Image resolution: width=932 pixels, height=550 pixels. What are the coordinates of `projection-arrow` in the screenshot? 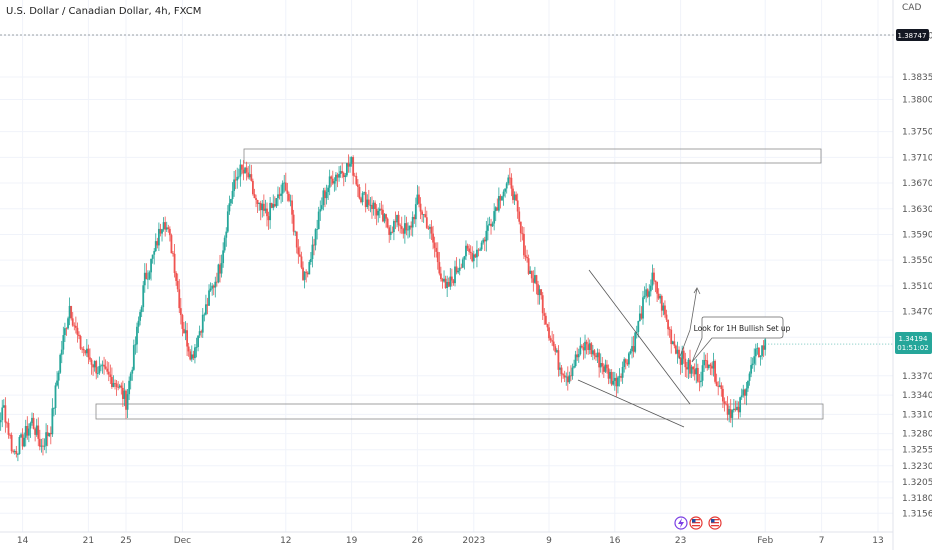 It's located at (689, 323).